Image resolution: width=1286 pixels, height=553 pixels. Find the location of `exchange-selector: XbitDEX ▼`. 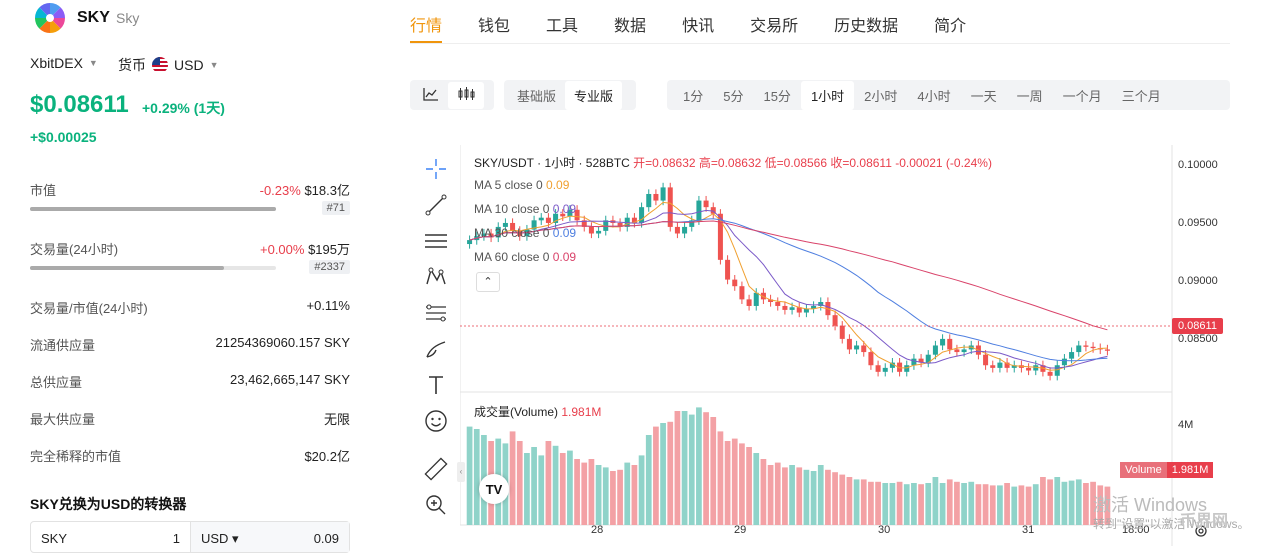

exchange-selector: XbitDEX ▼ is located at coordinates (64, 63).